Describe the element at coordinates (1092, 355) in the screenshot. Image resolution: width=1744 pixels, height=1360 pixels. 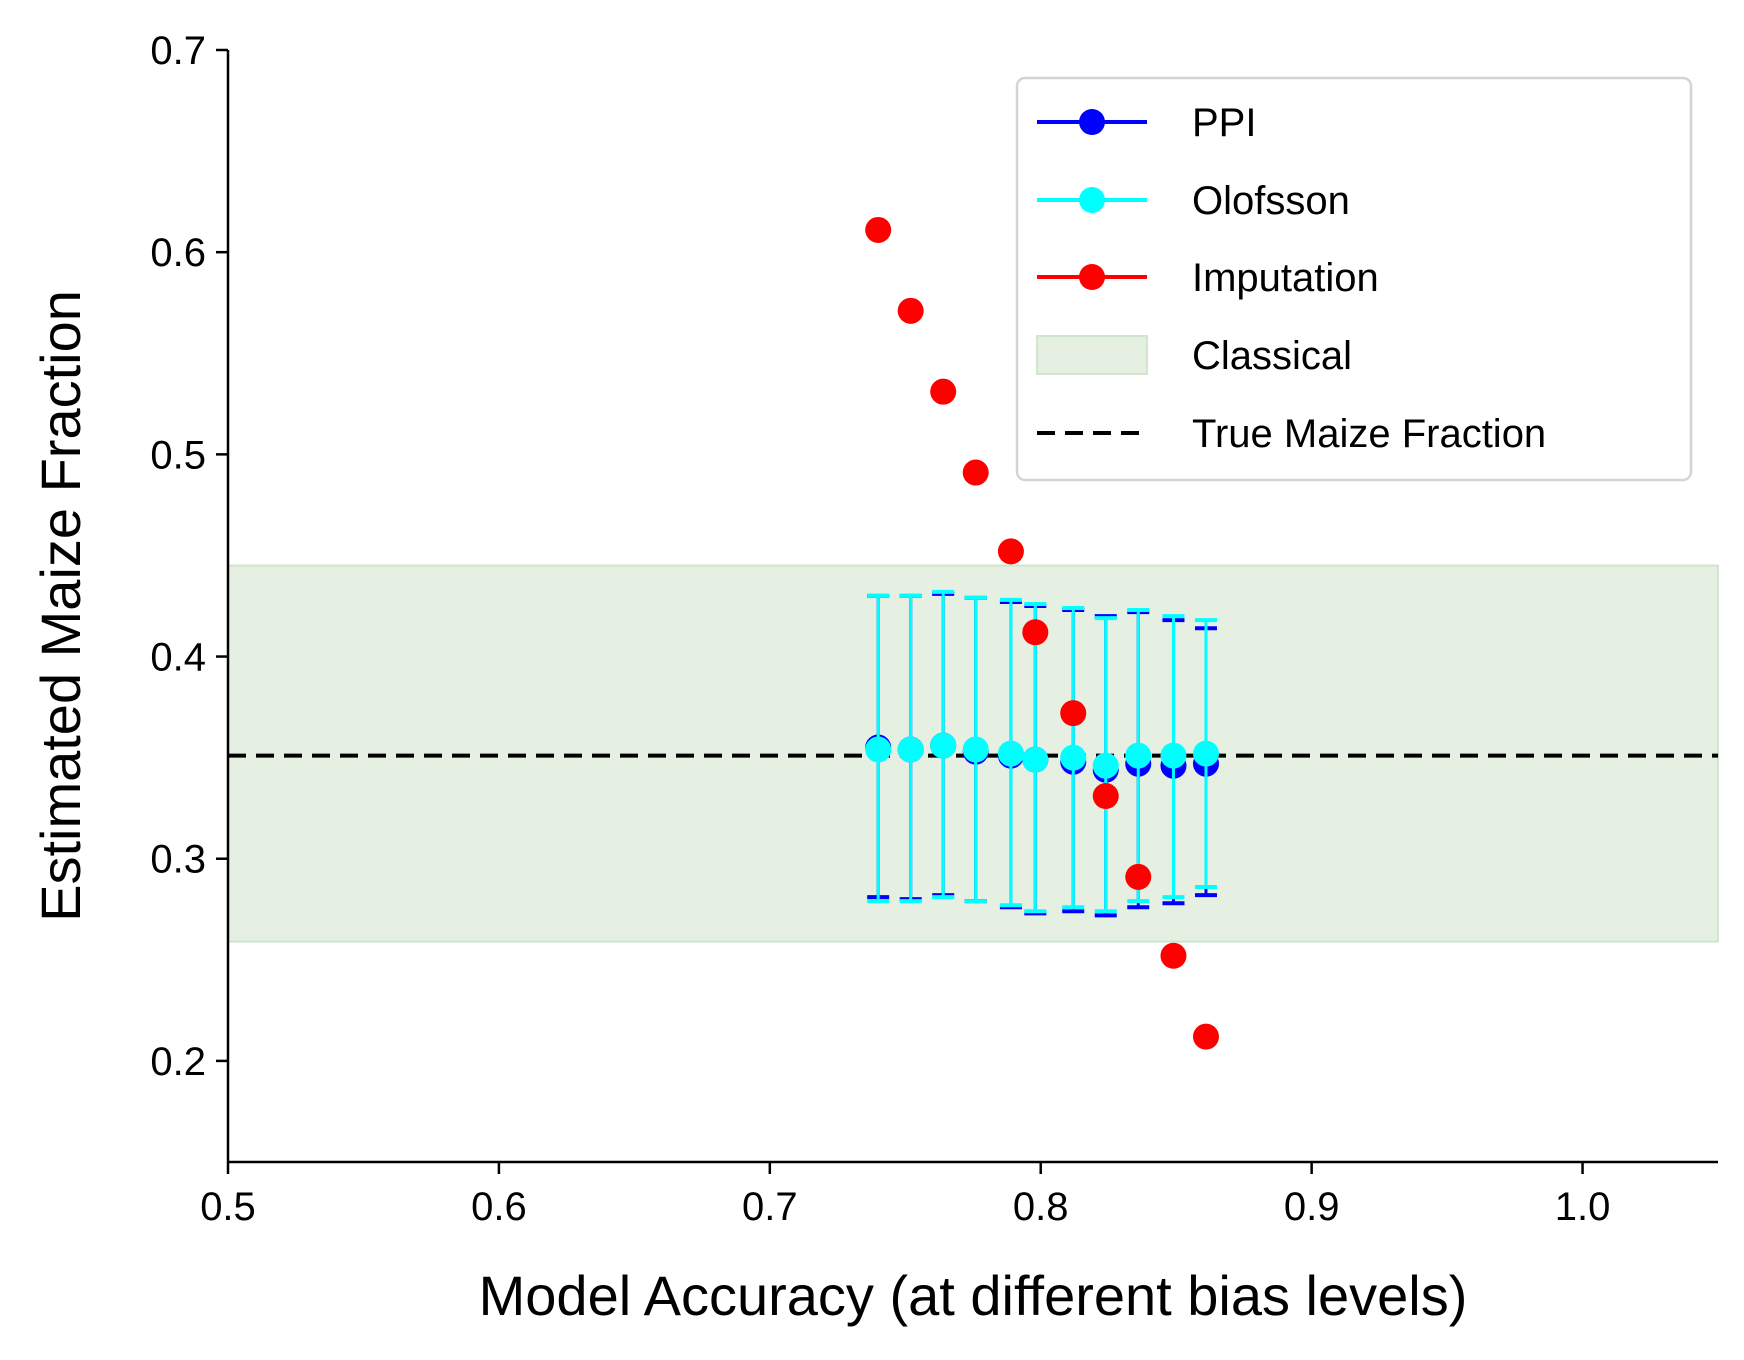
I see `legend-patch` at that location.